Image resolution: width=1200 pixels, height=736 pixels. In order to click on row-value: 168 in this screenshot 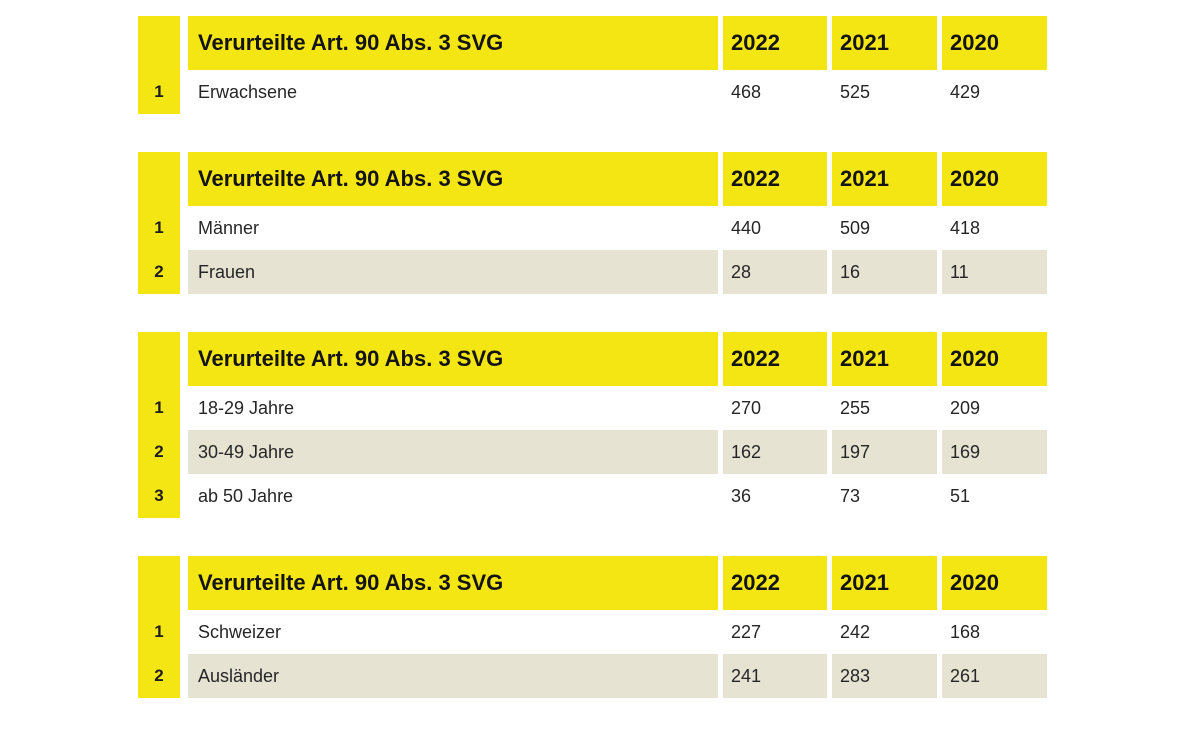, I will do `click(994, 632)`.